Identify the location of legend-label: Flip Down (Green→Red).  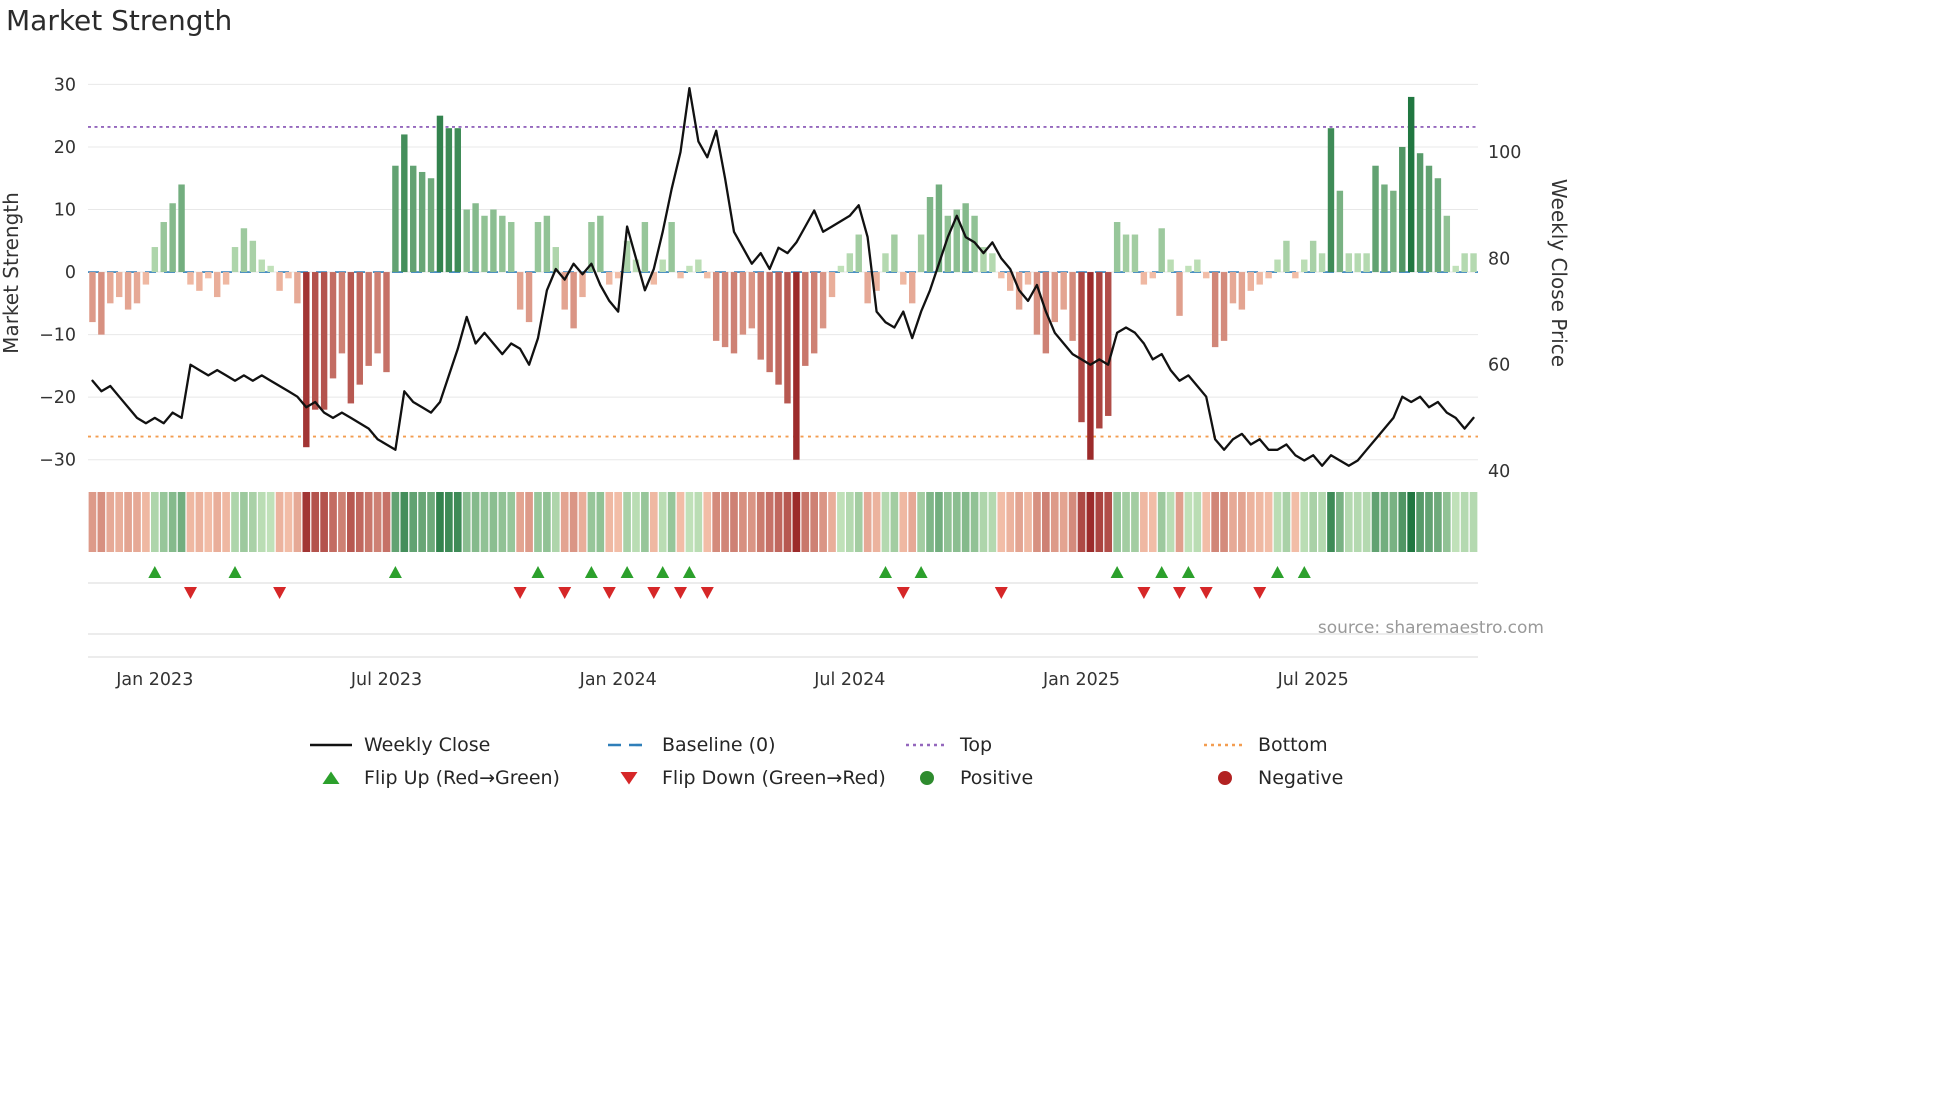
(774, 778).